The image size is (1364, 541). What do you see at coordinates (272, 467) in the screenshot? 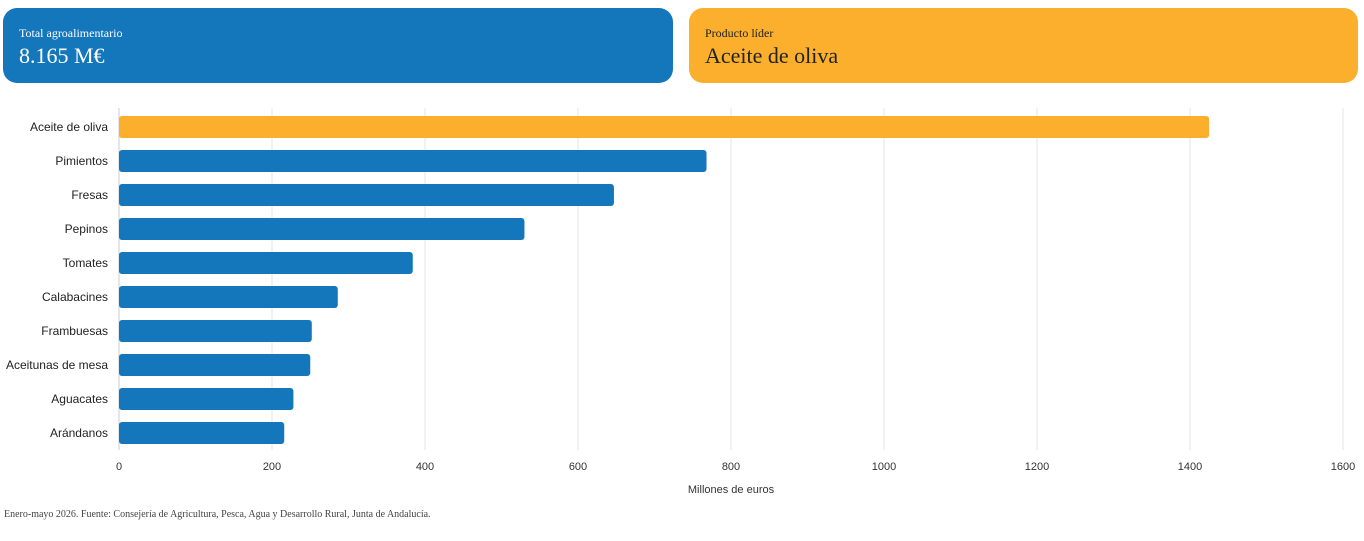
I see `x-tick-label: 200` at bounding box center [272, 467].